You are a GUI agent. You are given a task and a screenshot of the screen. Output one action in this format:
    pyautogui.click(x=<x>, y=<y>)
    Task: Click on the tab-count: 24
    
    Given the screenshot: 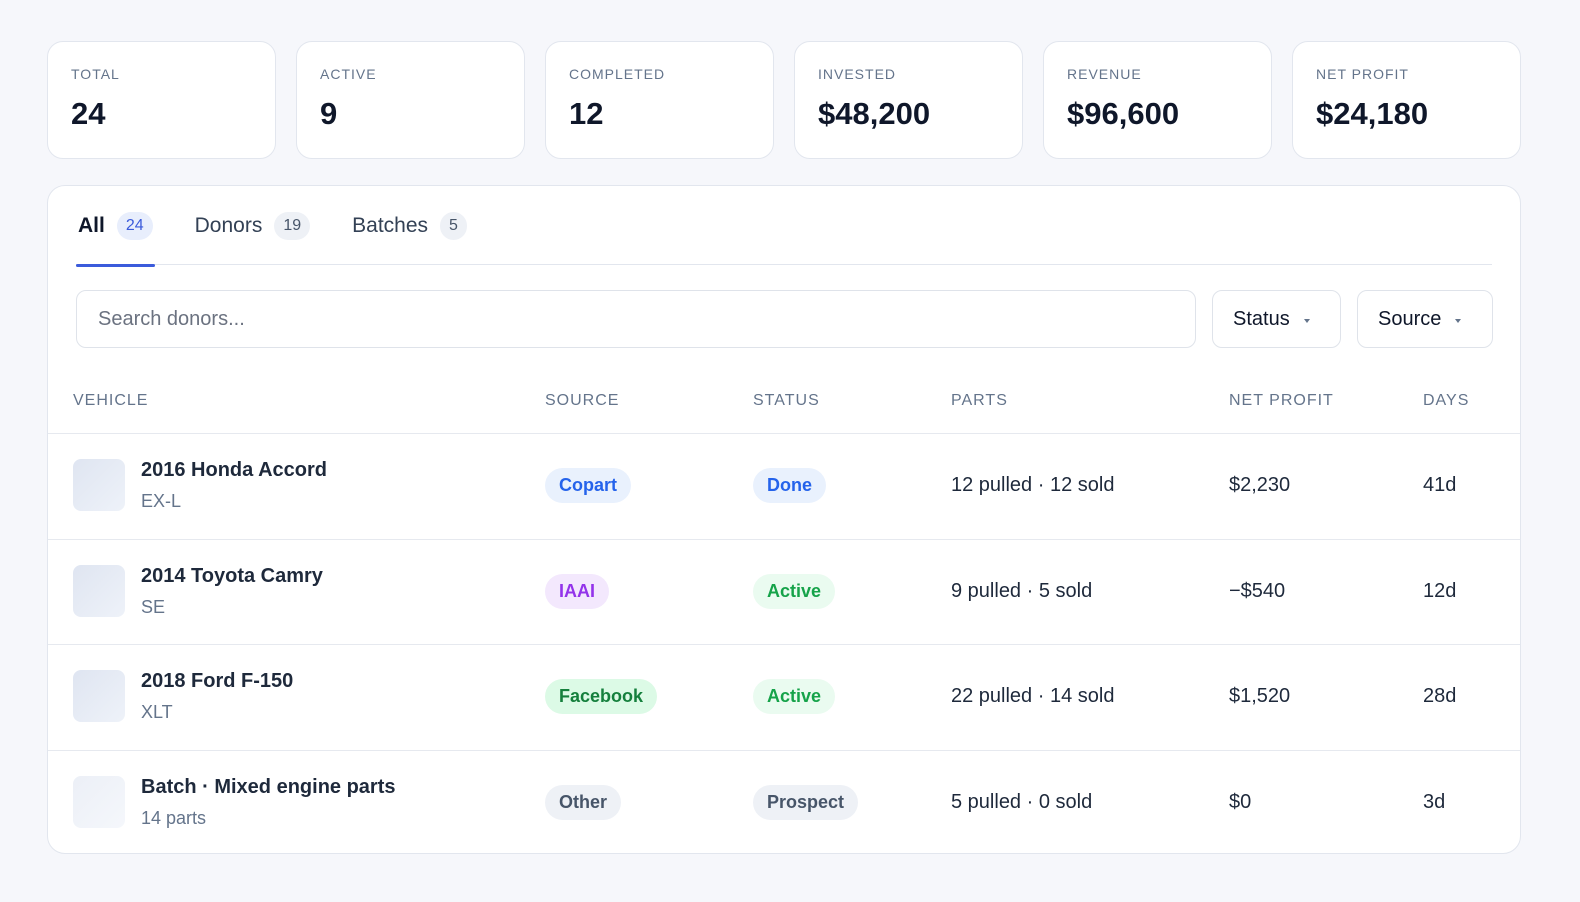 What is the action you would take?
    pyautogui.click(x=134, y=225)
    